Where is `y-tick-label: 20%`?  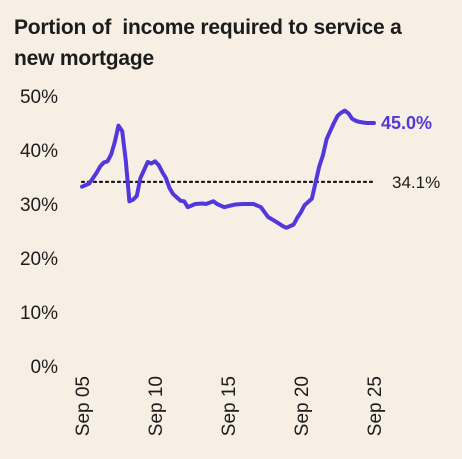 y-tick-label: 20% is located at coordinates (39, 259).